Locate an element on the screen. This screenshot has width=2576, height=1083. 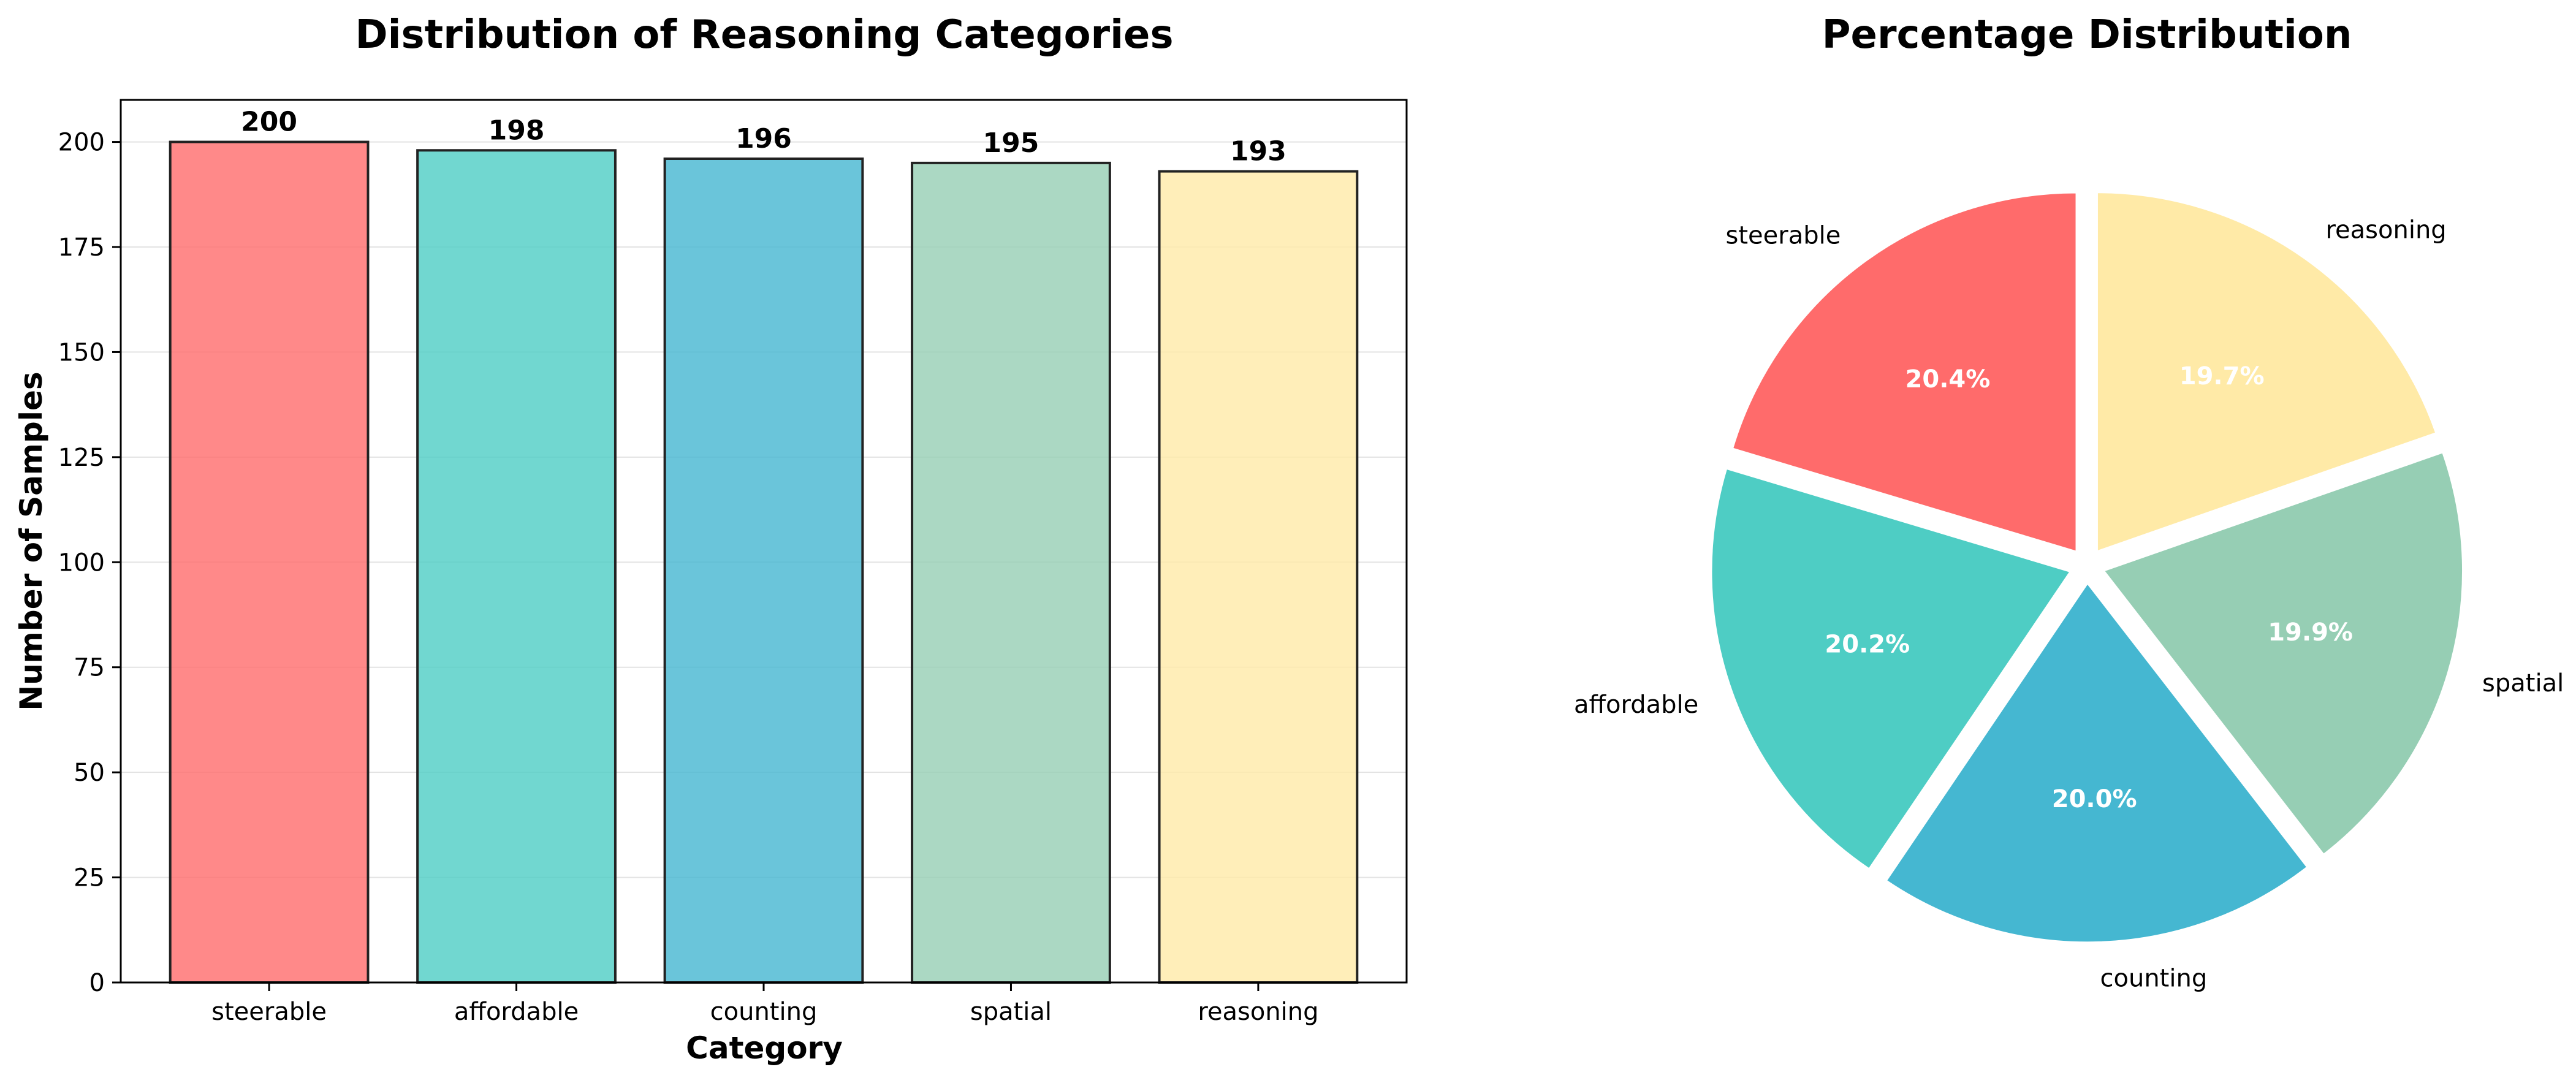
bar-value-labels: 200 198 196 195 193 is located at coordinates (763, 137).